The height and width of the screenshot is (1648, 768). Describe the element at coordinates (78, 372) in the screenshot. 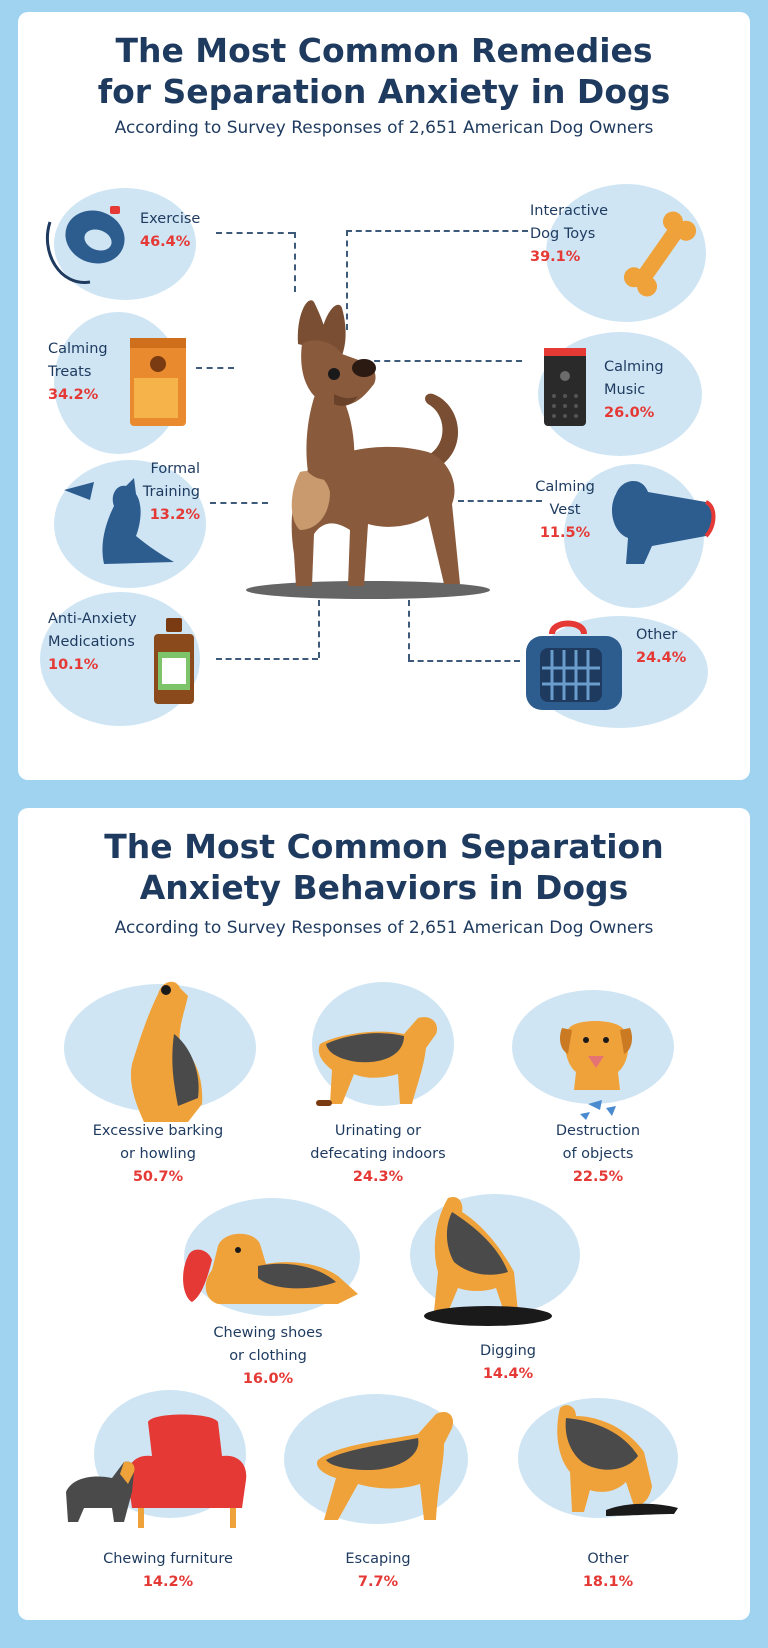

I see `remedy-calming-treats: Calming Treats 34.2%` at that location.